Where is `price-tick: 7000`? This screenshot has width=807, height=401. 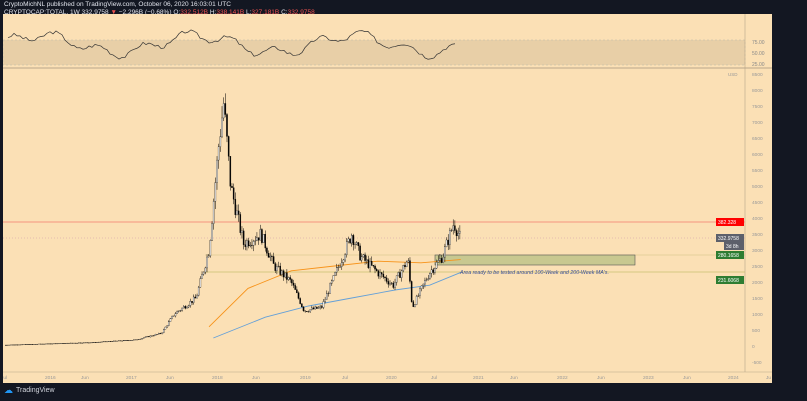
price-tick: 7000 is located at coordinates (757, 123).